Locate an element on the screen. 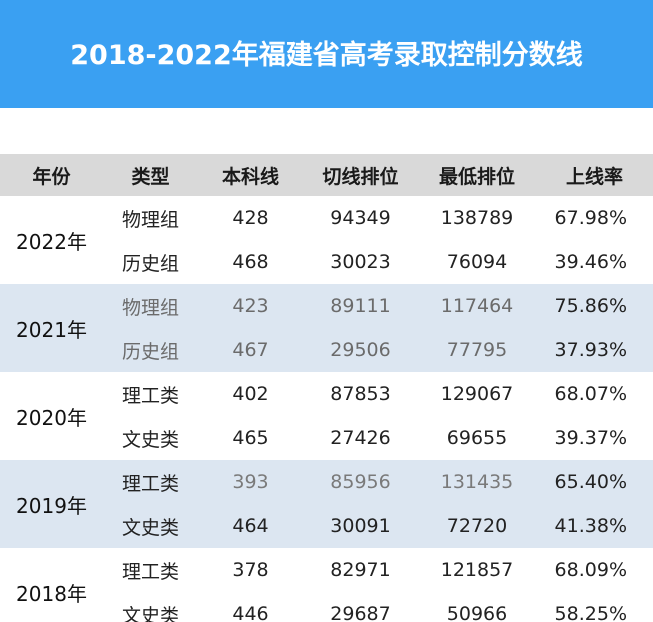 This screenshot has height=622, width=653. header-score: 本科线 is located at coordinates (250, 175).